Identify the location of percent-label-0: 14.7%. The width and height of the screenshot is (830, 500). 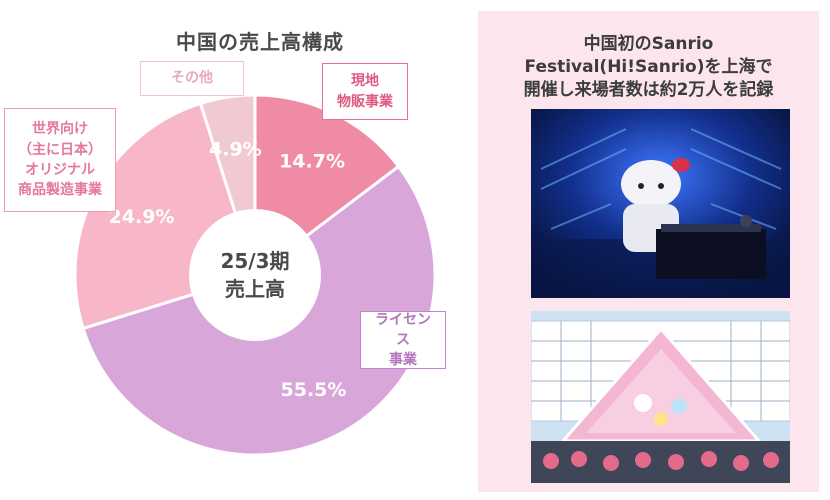
(312, 161).